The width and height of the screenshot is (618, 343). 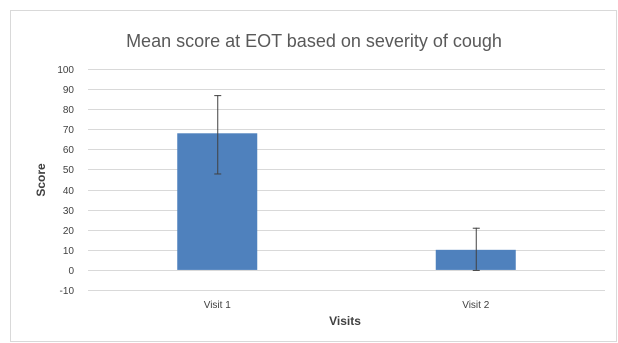 What do you see at coordinates (41, 180) in the screenshot?
I see `y-axis-title: Score` at bounding box center [41, 180].